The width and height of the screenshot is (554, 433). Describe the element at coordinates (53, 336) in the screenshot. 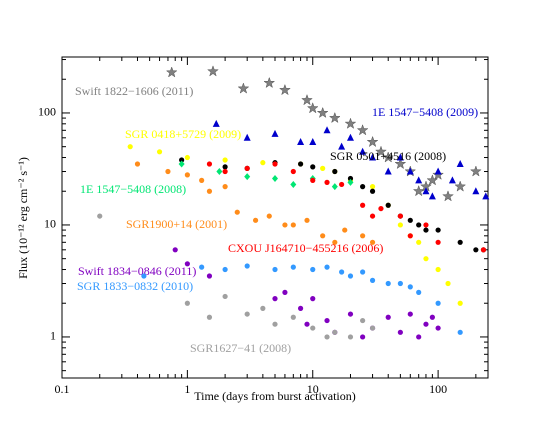

I see `y-tick-label: 1` at that location.